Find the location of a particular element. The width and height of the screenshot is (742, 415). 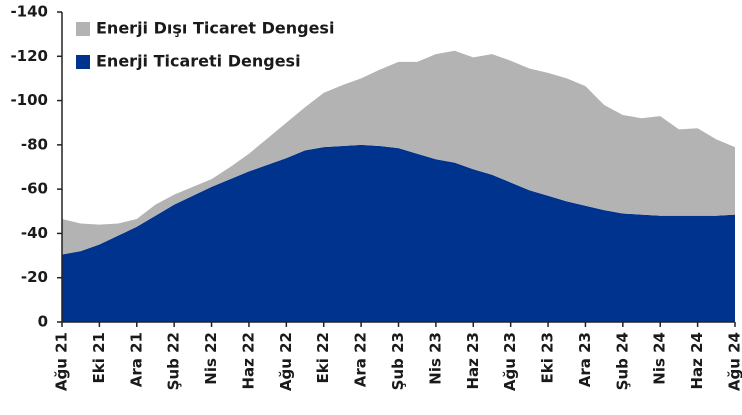

x-tick-label: Ağu 21 is located at coordinates (62, 361).